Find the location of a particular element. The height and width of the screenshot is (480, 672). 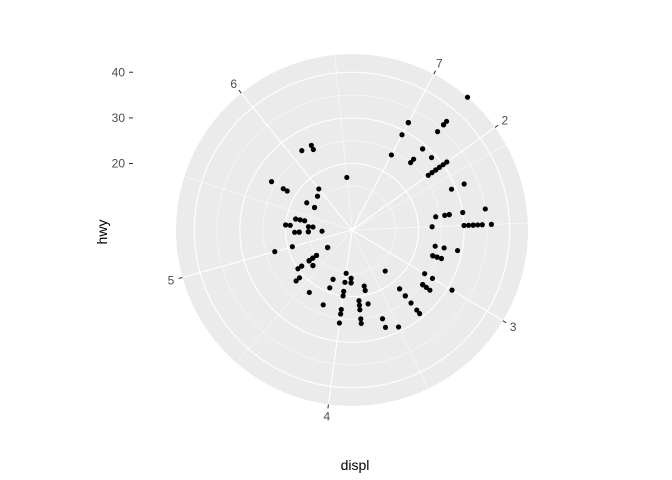

theta-tick-label: 4 is located at coordinates (326, 416).